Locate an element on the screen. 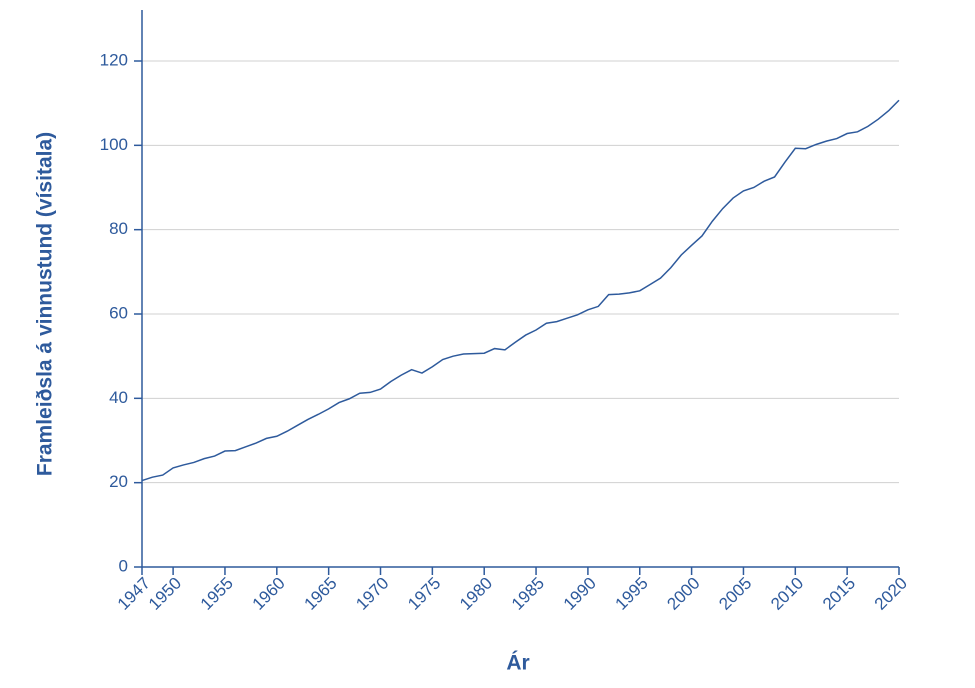 The width and height of the screenshot is (975, 688). y-tick-label: 80 is located at coordinates (118, 228).